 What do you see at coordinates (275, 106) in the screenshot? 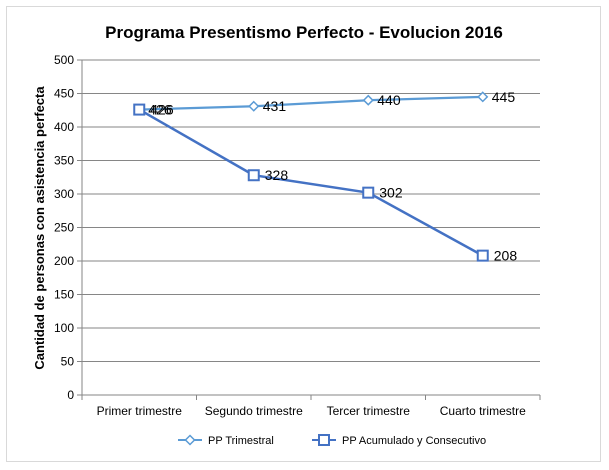
I see `data-label: 431` at bounding box center [275, 106].